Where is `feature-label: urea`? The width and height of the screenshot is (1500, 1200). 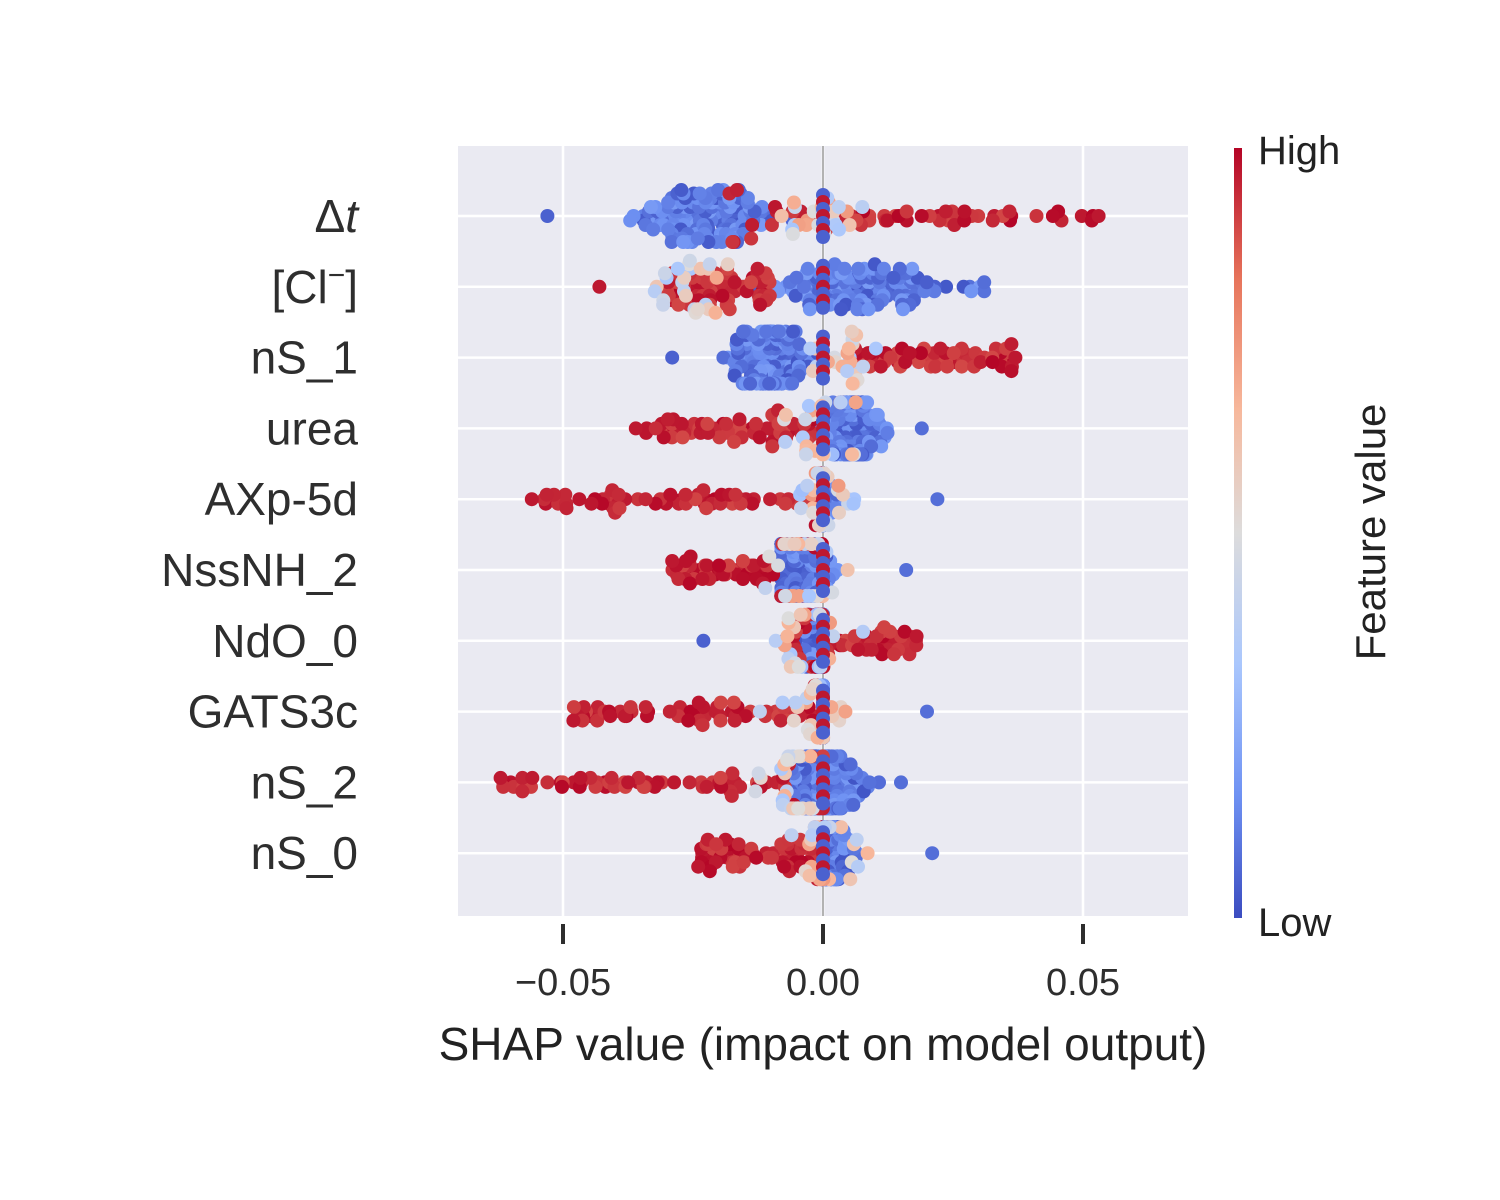
feature-label: urea is located at coordinates (312, 428).